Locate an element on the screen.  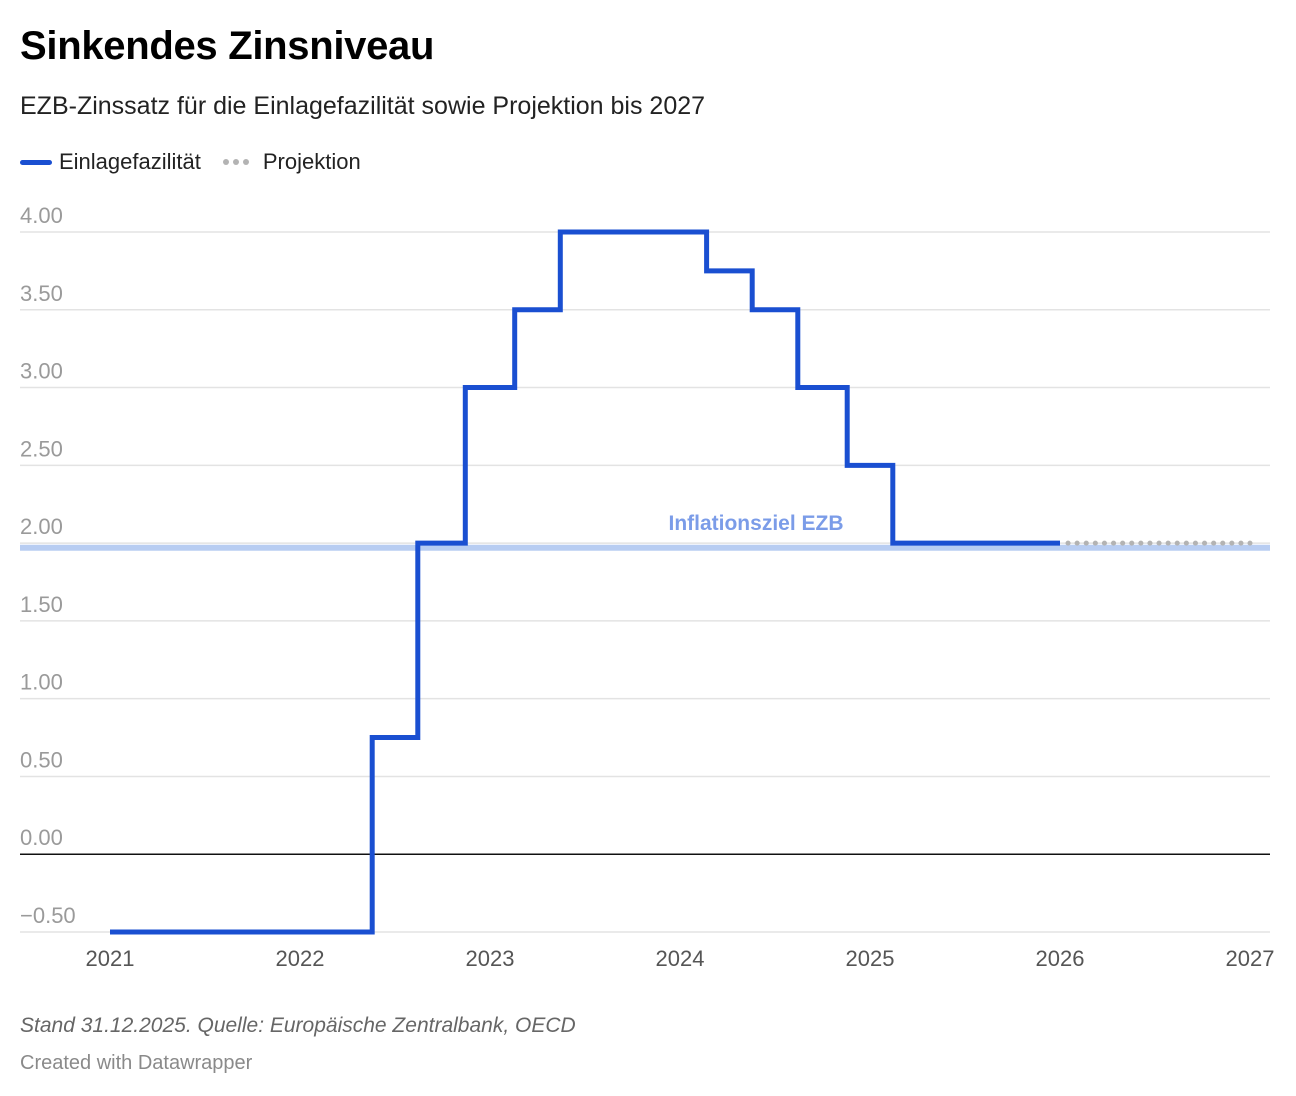
legend-label: Einlagefazilität is located at coordinates (130, 161).